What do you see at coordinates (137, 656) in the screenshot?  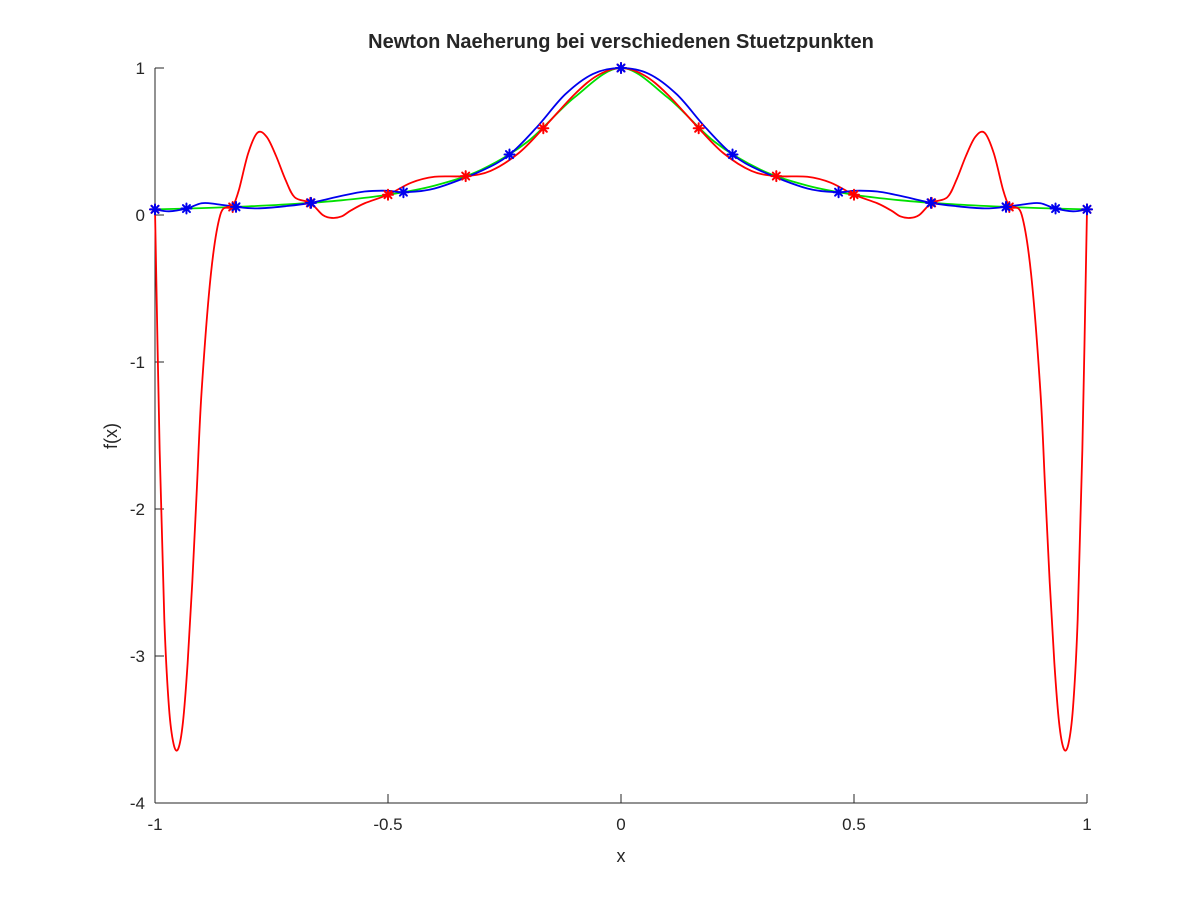 I see `y-tick-label: -3` at bounding box center [137, 656].